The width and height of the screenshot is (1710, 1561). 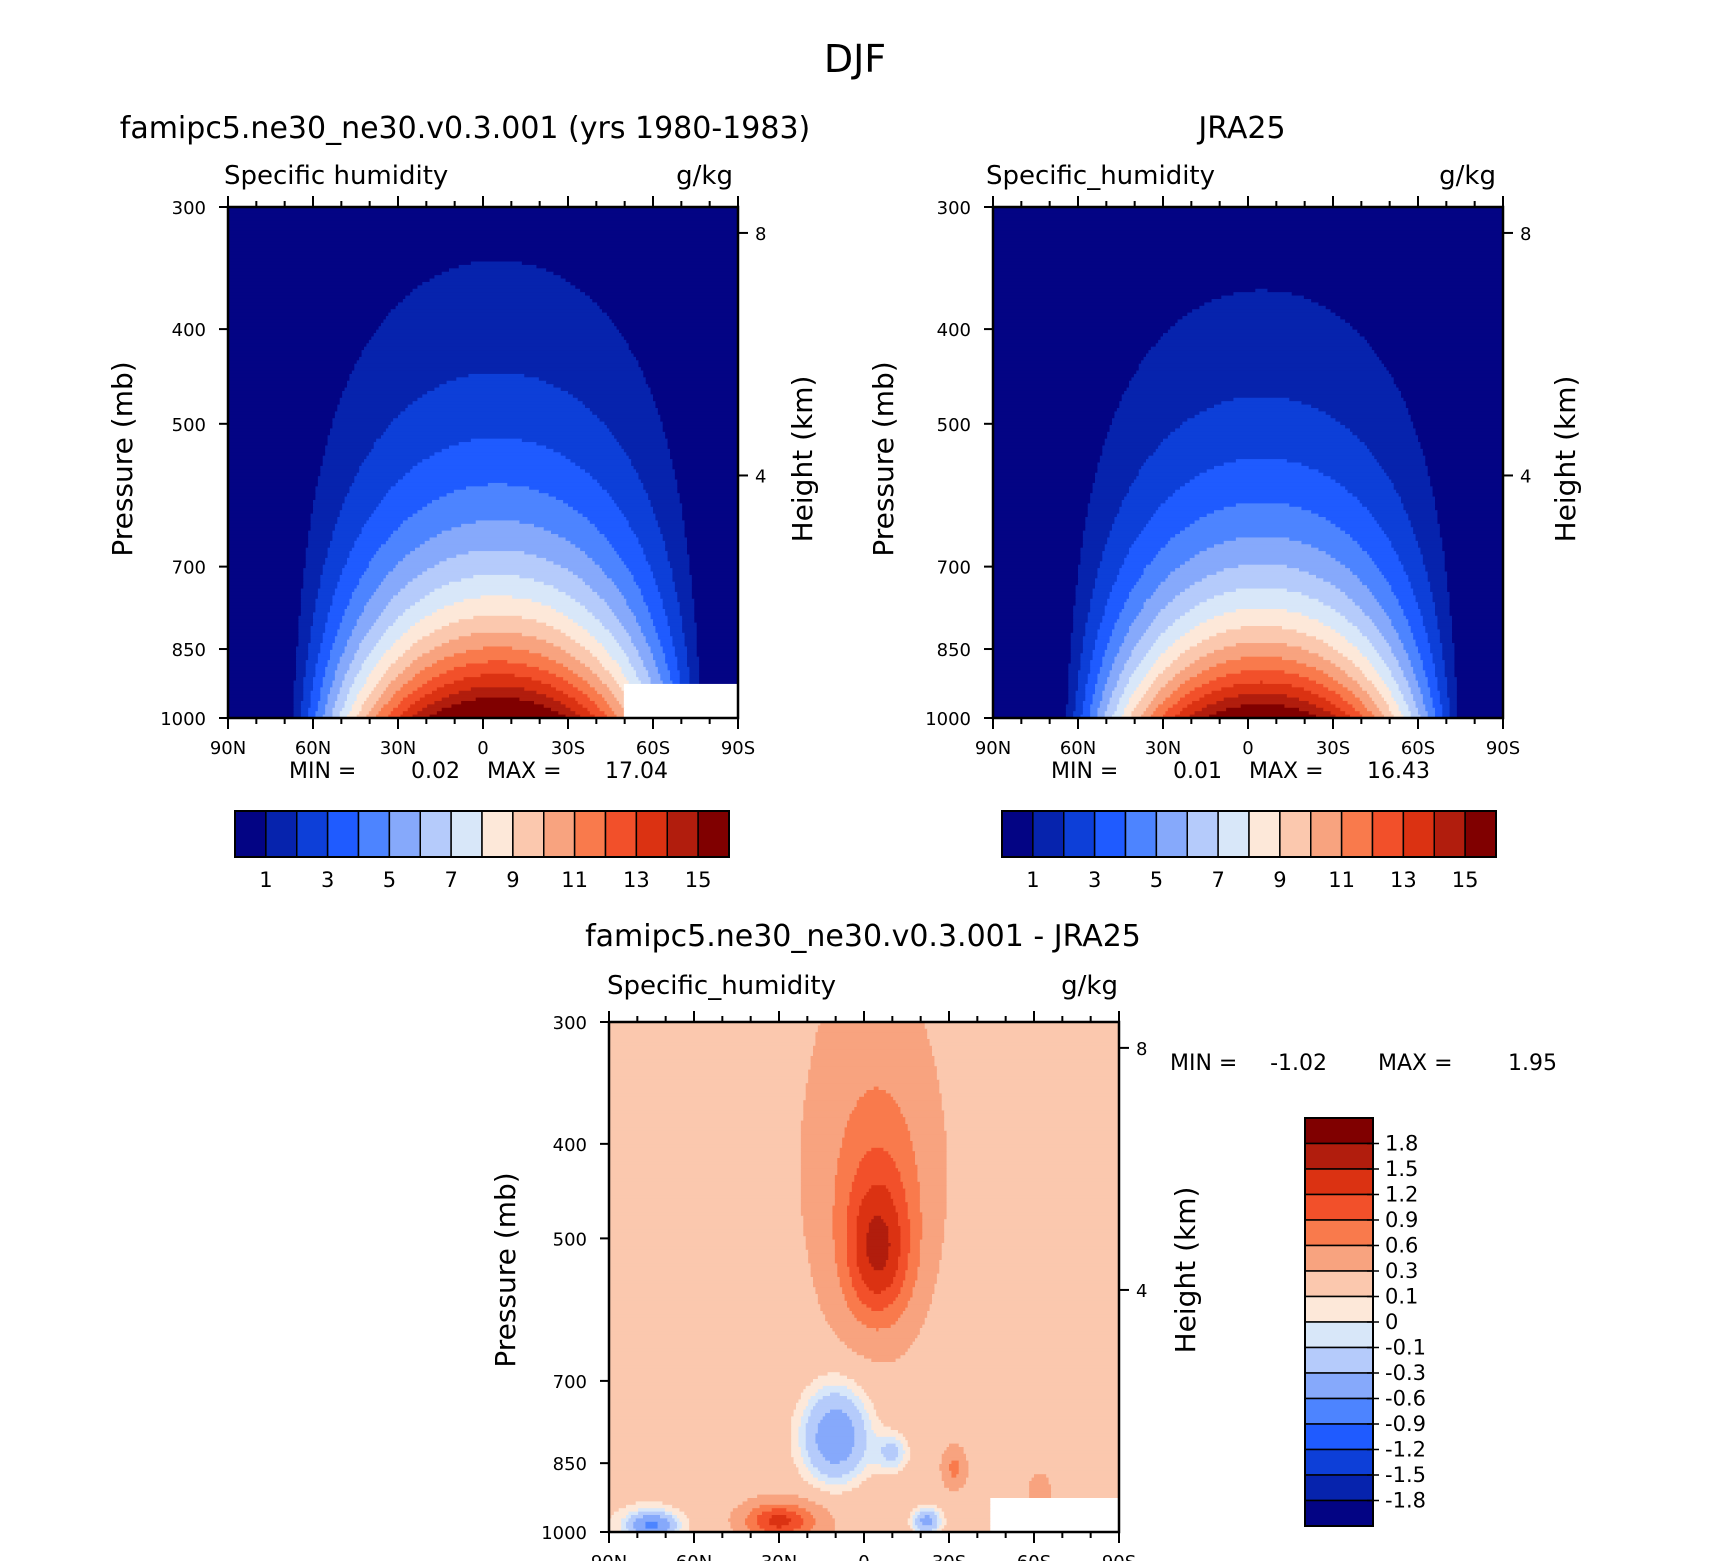 What do you see at coordinates (1565, 459) in the screenshot?
I see `panel-obs-right-axis-label: Height (km)` at bounding box center [1565, 459].